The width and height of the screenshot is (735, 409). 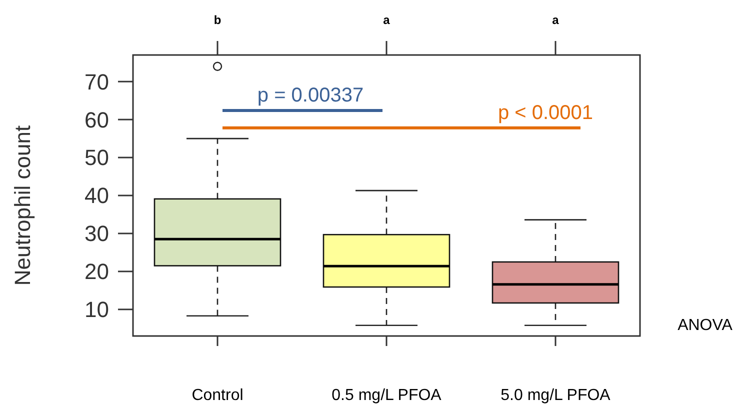 I want to click on y-tick-label: 70, so click(x=96, y=81).